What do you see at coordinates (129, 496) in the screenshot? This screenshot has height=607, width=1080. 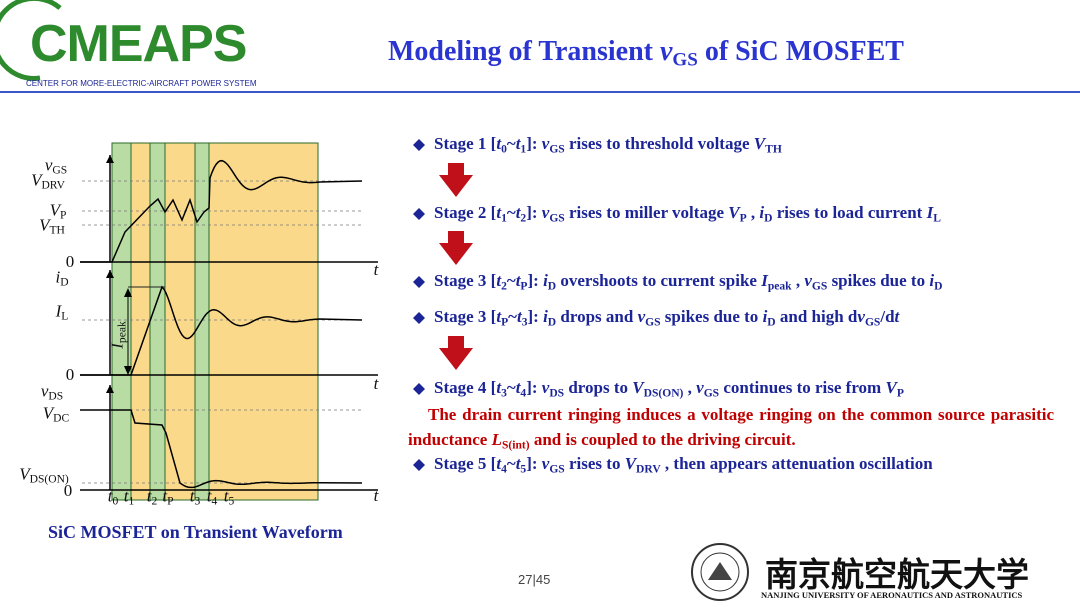 I see `figure-label: t1` at bounding box center [129, 496].